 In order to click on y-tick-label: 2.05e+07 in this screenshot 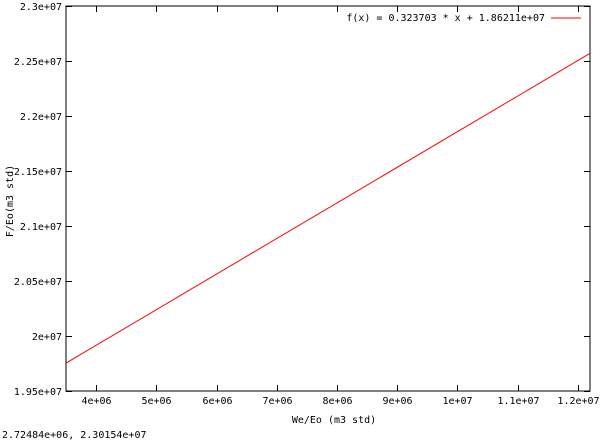, I will do `click(38, 282)`.